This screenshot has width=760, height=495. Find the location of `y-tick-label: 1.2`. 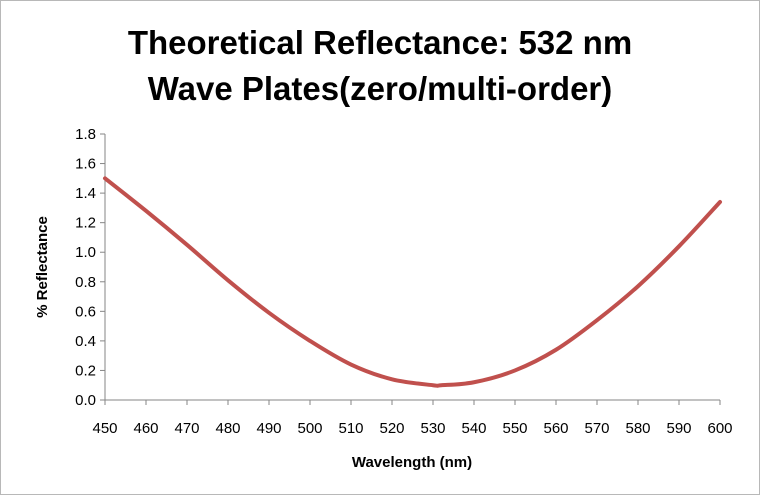

y-tick-label: 1.2 is located at coordinates (85, 223).